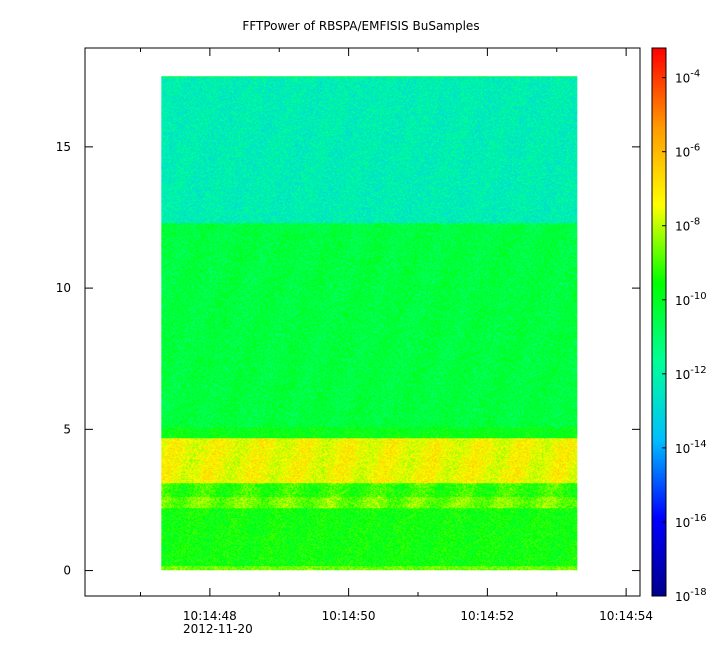 The height and width of the screenshot is (656, 724). Describe the element at coordinates (487, 616) in the screenshot. I see `x-tick-label: 10:14:52` at that location.